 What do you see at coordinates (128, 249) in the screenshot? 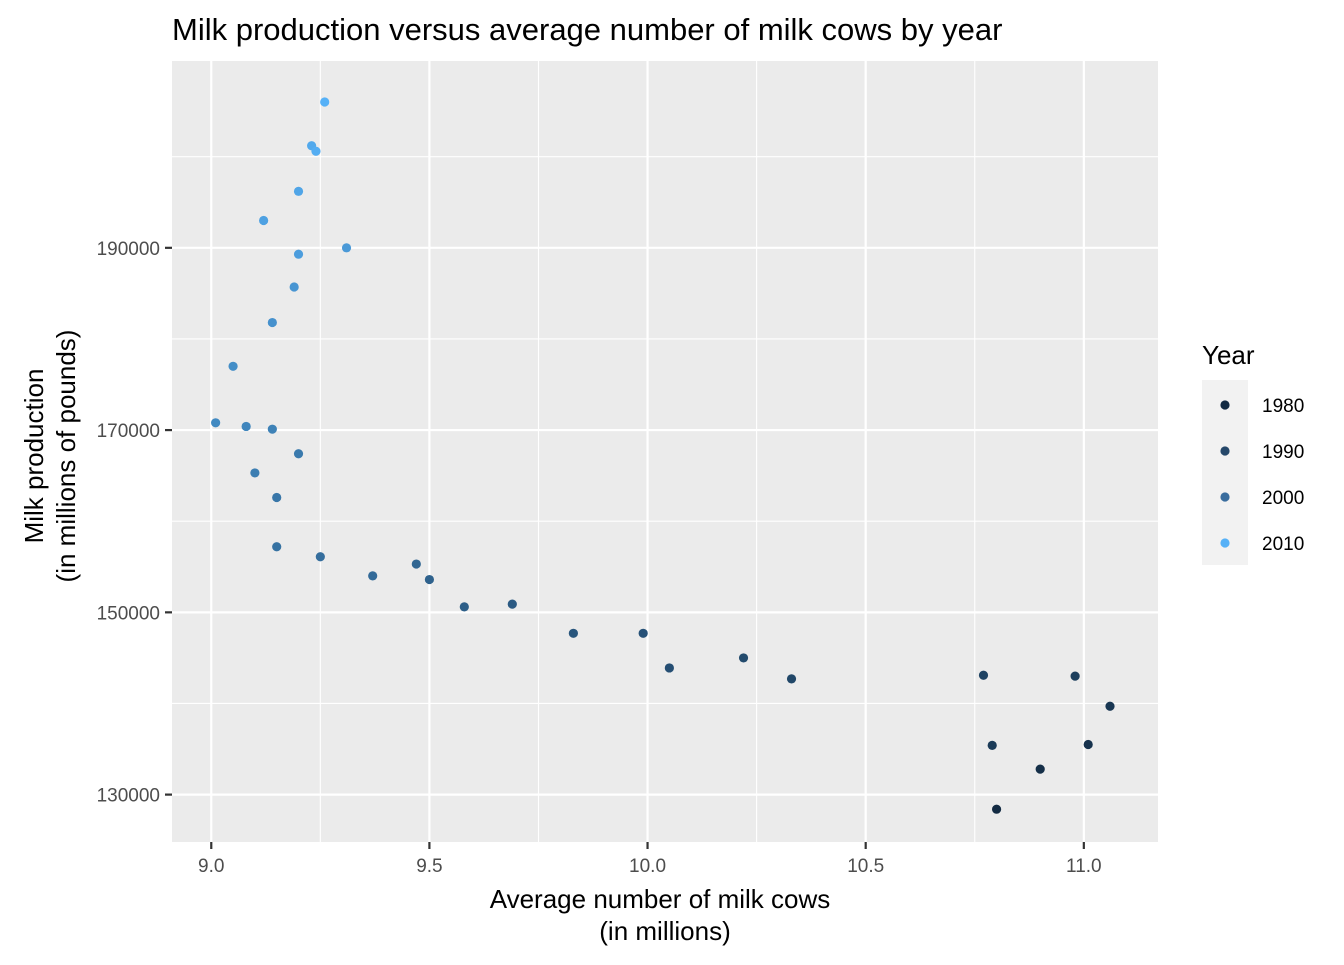
I see `y-tick-label-3: 190000` at bounding box center [128, 249].